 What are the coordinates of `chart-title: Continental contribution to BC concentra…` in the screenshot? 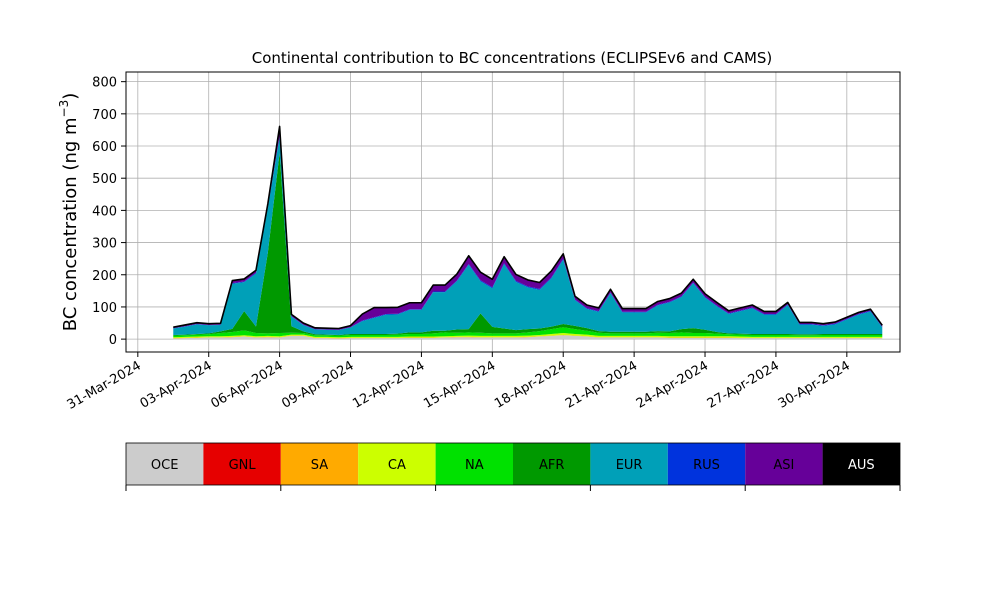 It's located at (512, 58).